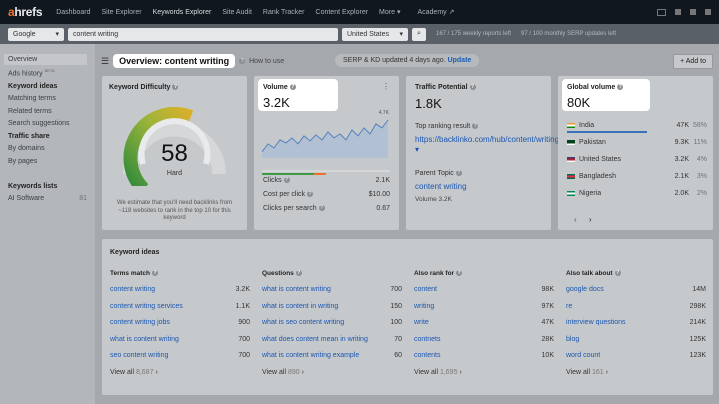  Describe the element at coordinates (121, 12) in the screenshot. I see `nav-site-explorer: Site Explorer` at that location.